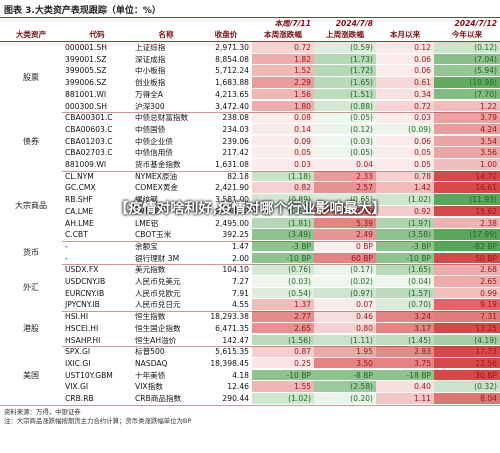  Describe the element at coordinates (467, 305) in the screenshot. I see `change-cell: 9.19` at that location.